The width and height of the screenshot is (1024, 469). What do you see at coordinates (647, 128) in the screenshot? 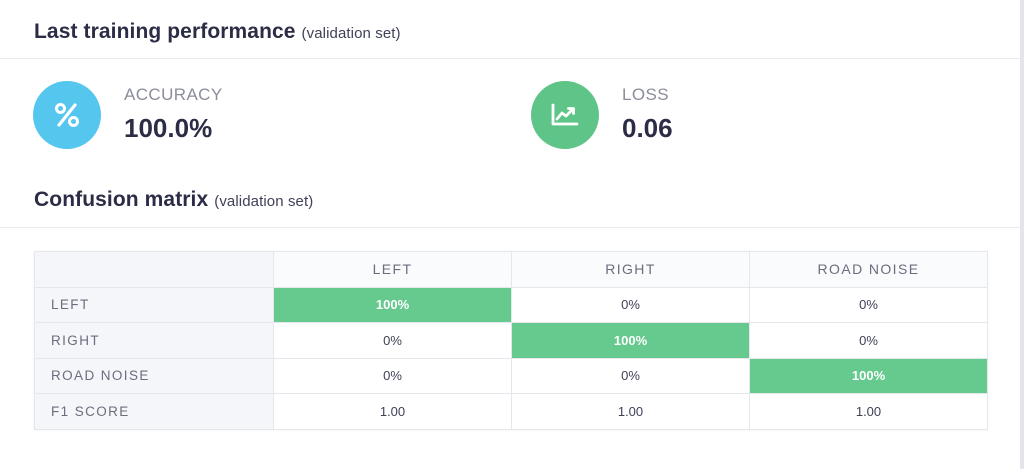
I see `loss-value: 0.06` at bounding box center [647, 128].